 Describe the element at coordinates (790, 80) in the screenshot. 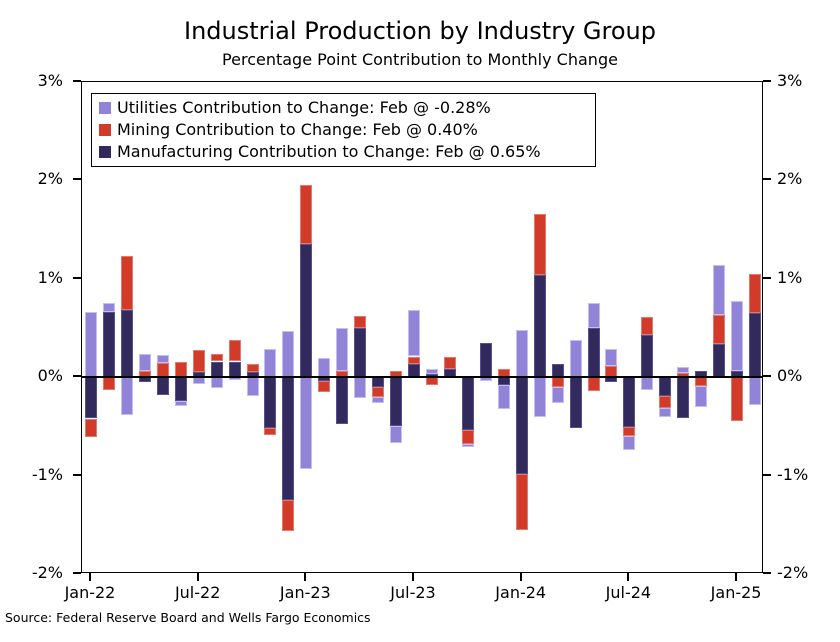

I see `y-axis-label-right-3%: 3%` at that location.